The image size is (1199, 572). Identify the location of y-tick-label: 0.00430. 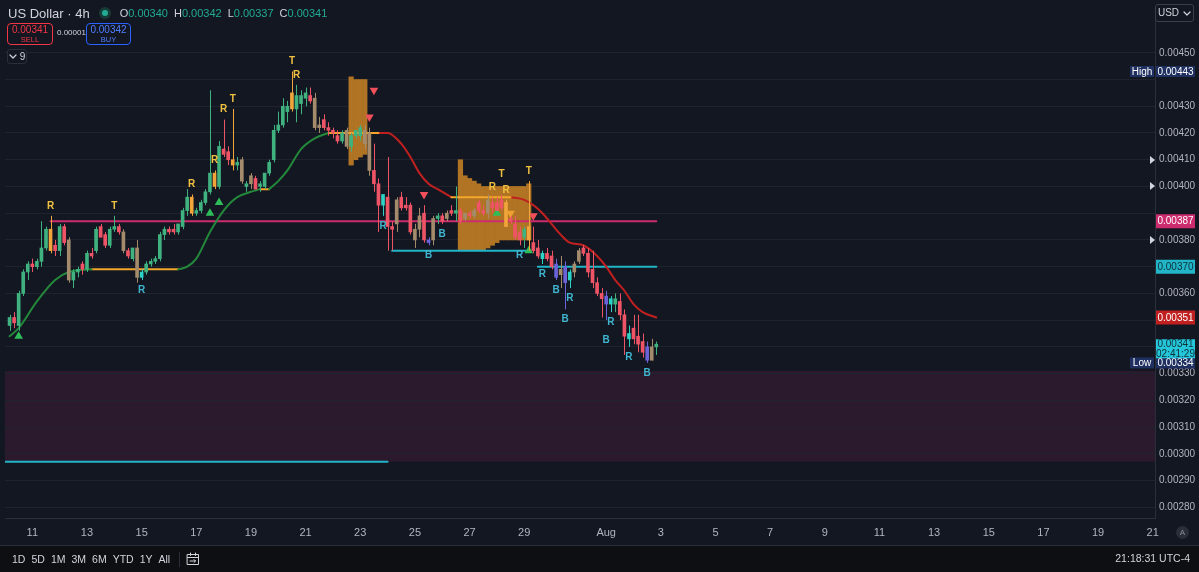
(1177, 105).